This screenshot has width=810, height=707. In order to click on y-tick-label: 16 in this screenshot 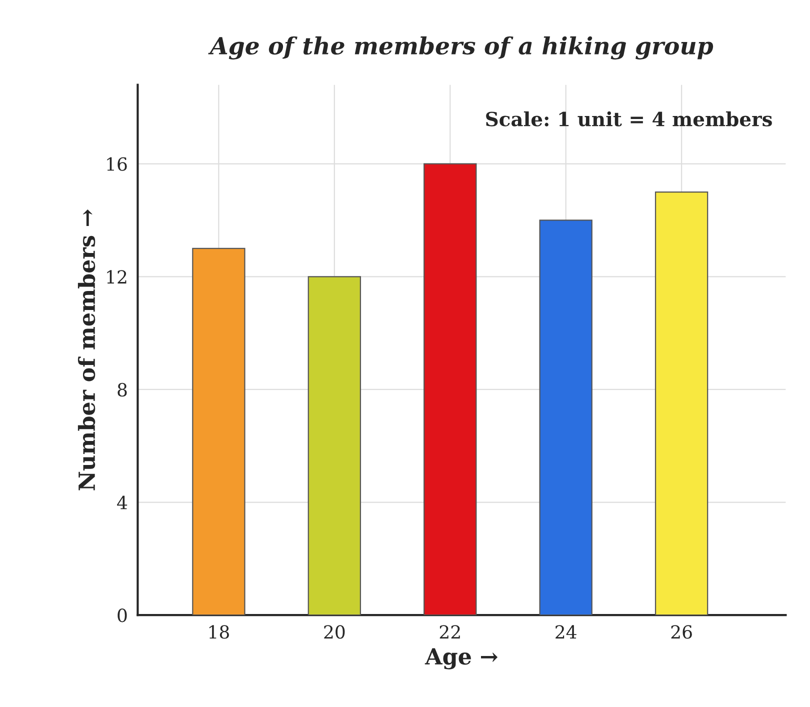, I will do `click(117, 164)`.